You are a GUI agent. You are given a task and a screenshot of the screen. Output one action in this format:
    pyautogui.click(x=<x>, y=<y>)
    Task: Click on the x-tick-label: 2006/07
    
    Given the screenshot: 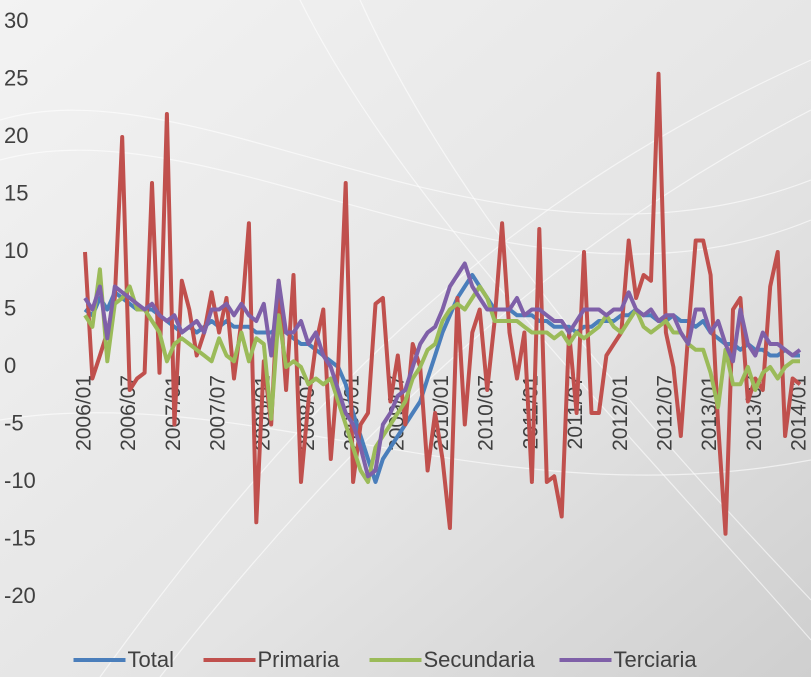 What is the action you would take?
    pyautogui.click(x=128, y=413)
    